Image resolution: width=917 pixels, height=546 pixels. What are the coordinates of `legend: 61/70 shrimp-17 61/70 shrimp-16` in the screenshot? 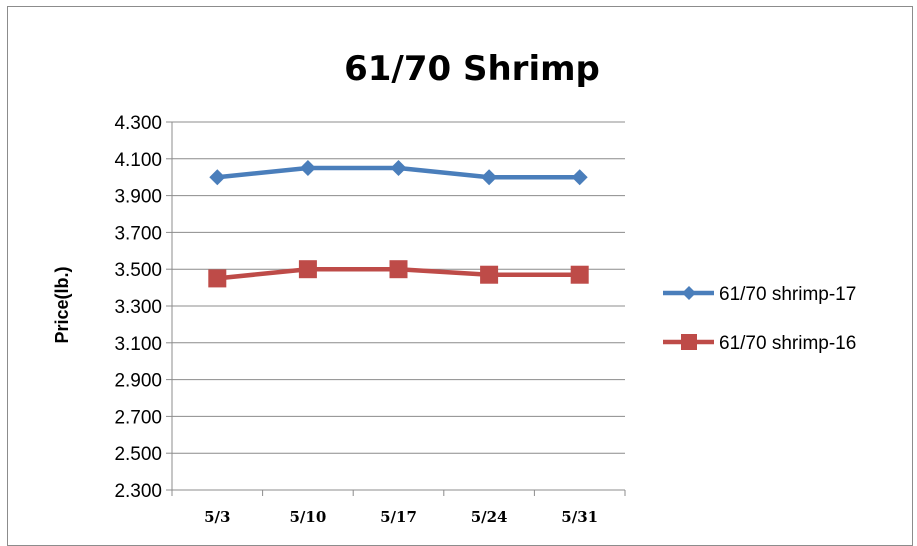 It's located at (759, 319).